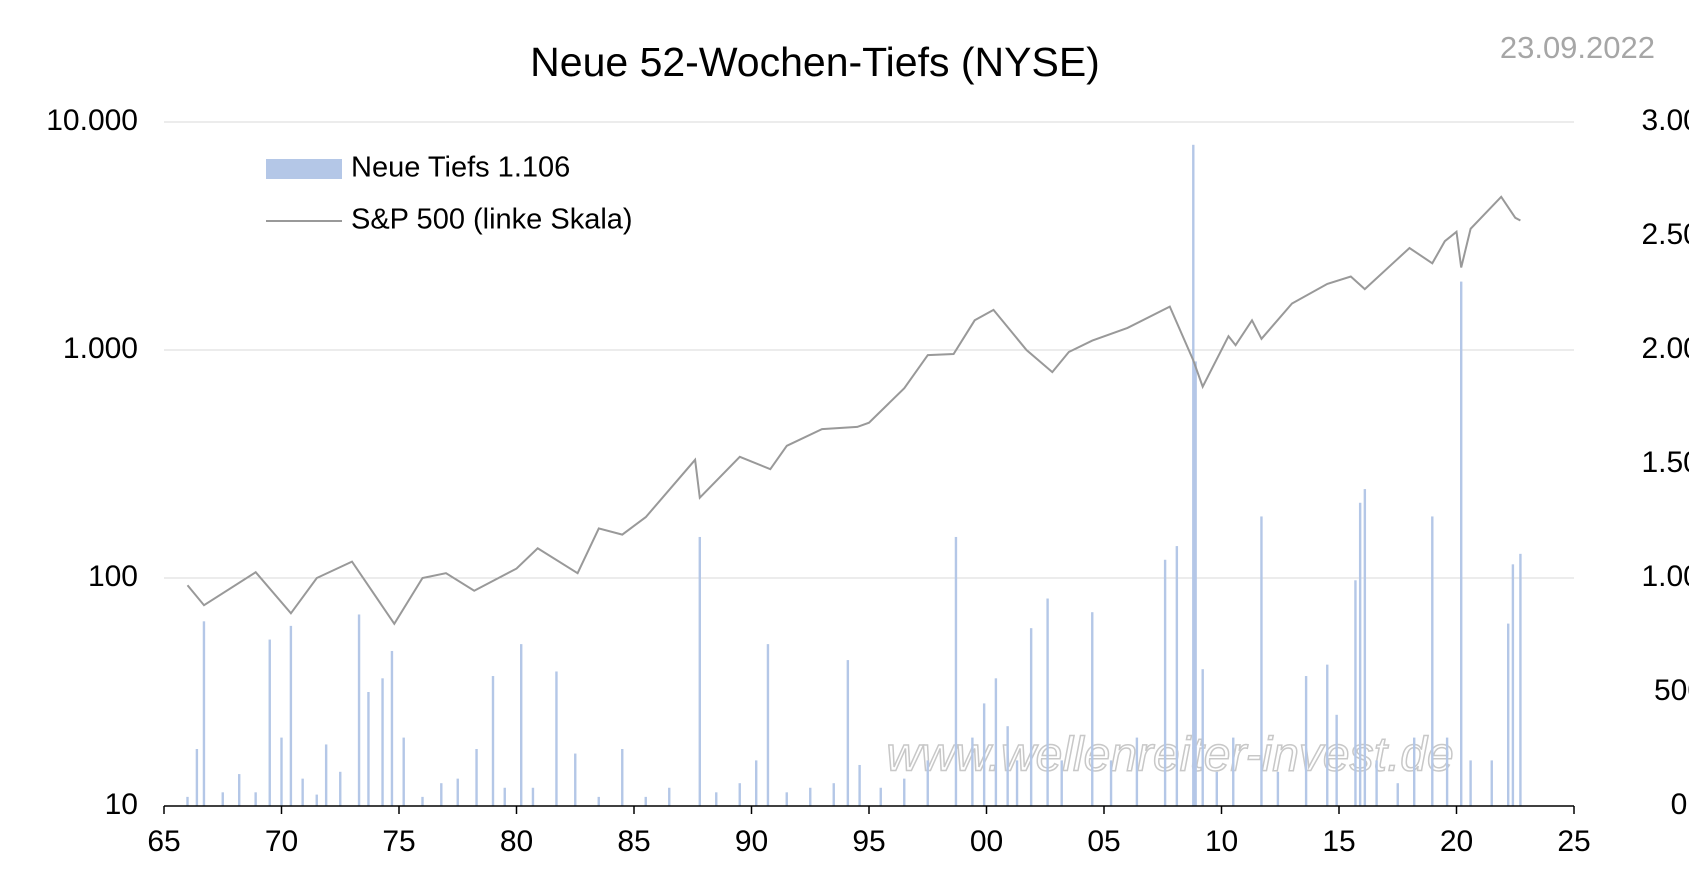  Describe the element at coordinates (1665, 120) in the screenshot. I see `y2-tick-label: 3.000` at that location.